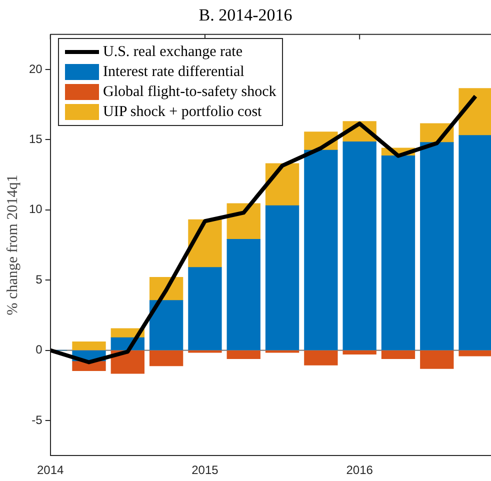 The height and width of the screenshot is (481, 491). What do you see at coordinates (35, 139) in the screenshot?
I see `y-tick-label: 15` at bounding box center [35, 139].